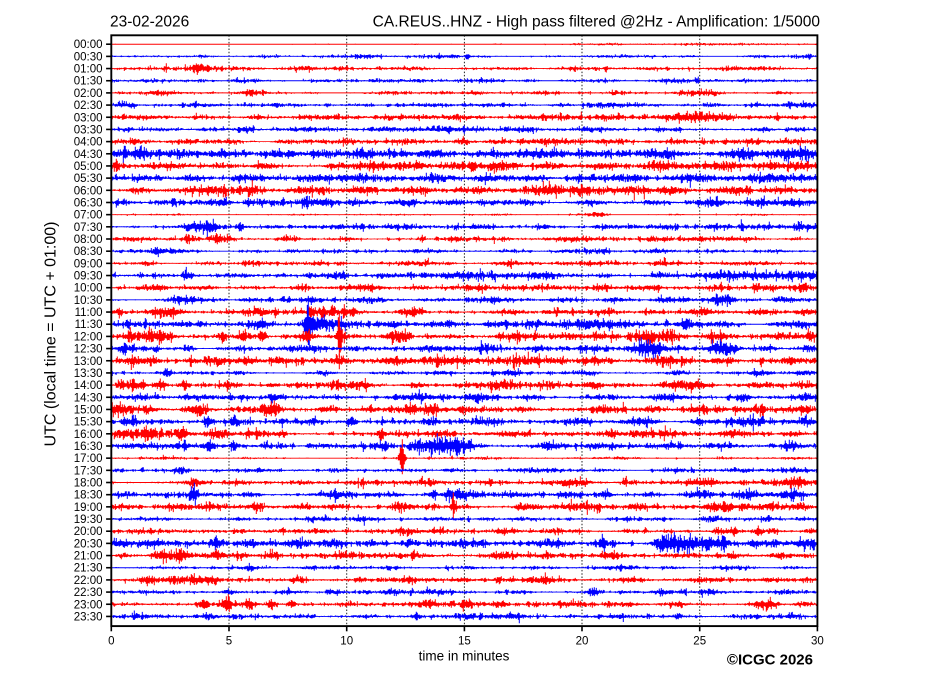  I want to click on svg-text: 04:30, so click(88, 155).